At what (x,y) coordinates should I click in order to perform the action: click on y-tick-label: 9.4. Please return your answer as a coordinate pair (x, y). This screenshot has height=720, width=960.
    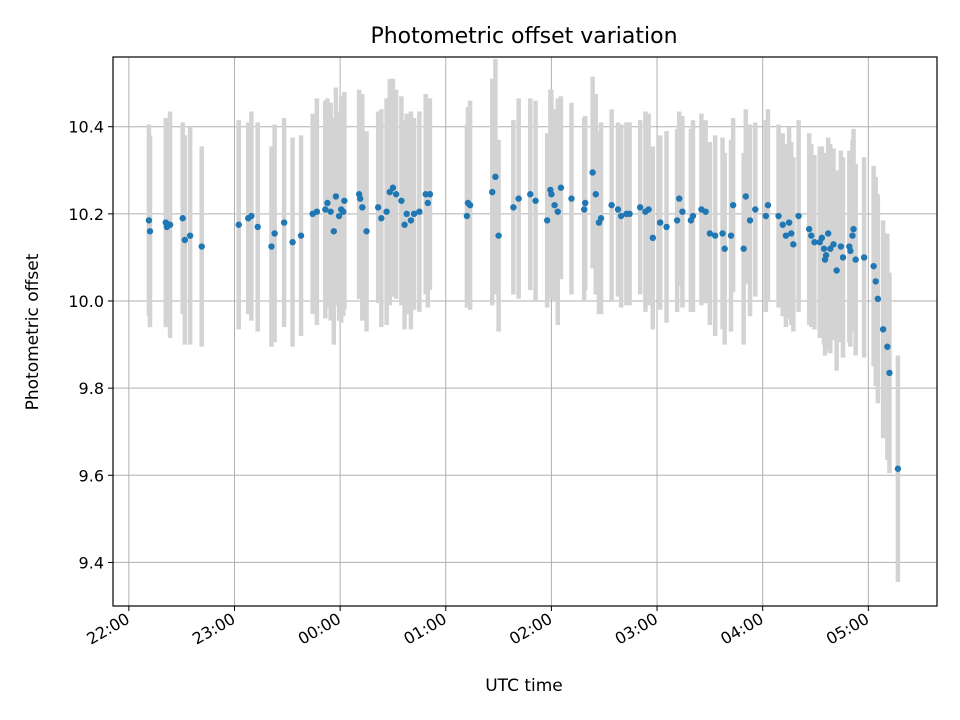
    Looking at the image, I should click on (91, 562).